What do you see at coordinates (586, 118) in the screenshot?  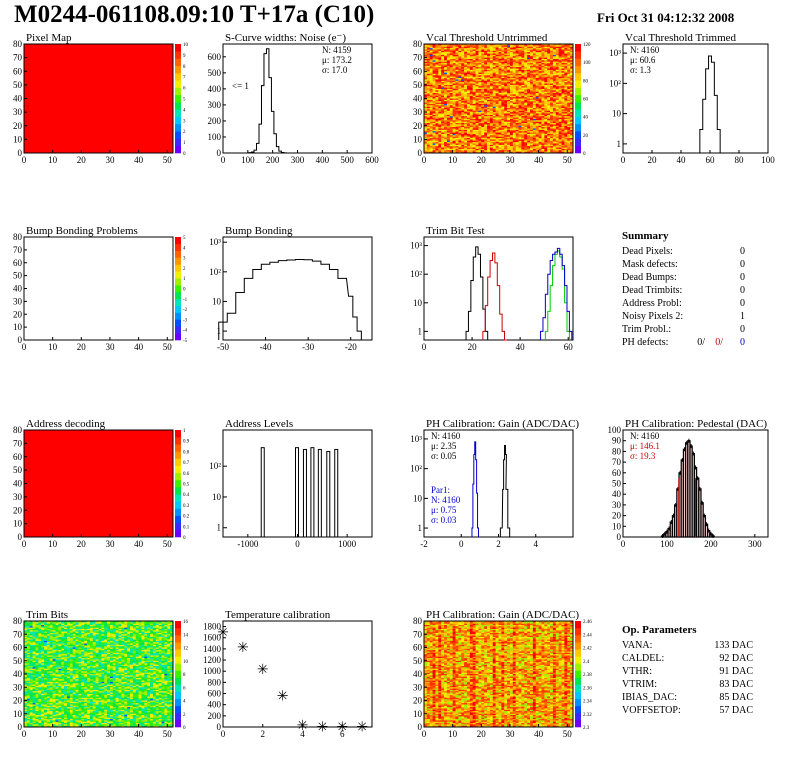 I see `colorbar-label: 40` at bounding box center [586, 118].